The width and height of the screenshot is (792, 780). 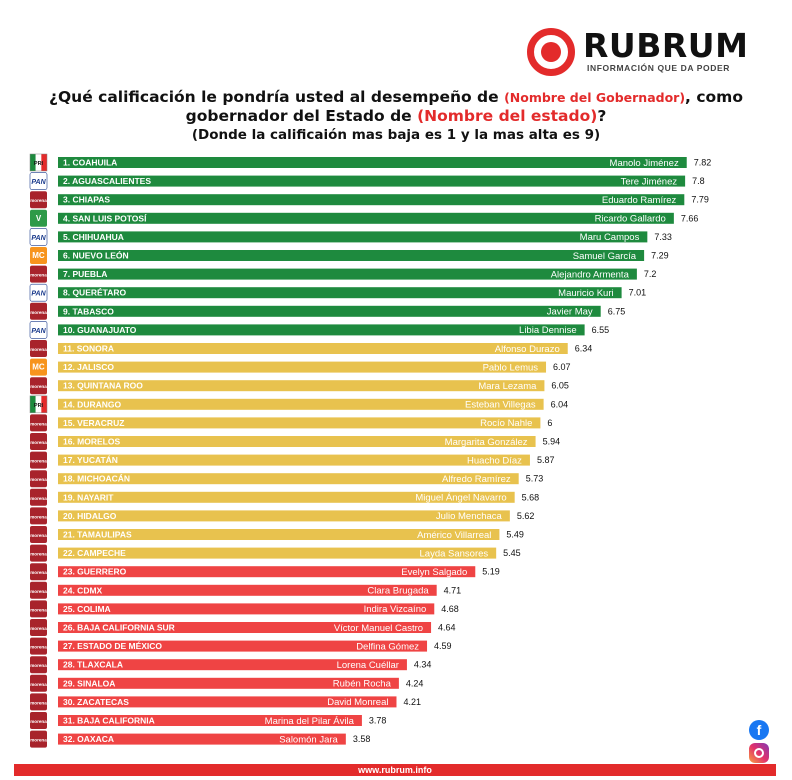 I want to click on value-label: 5.62, so click(x=526, y=516).